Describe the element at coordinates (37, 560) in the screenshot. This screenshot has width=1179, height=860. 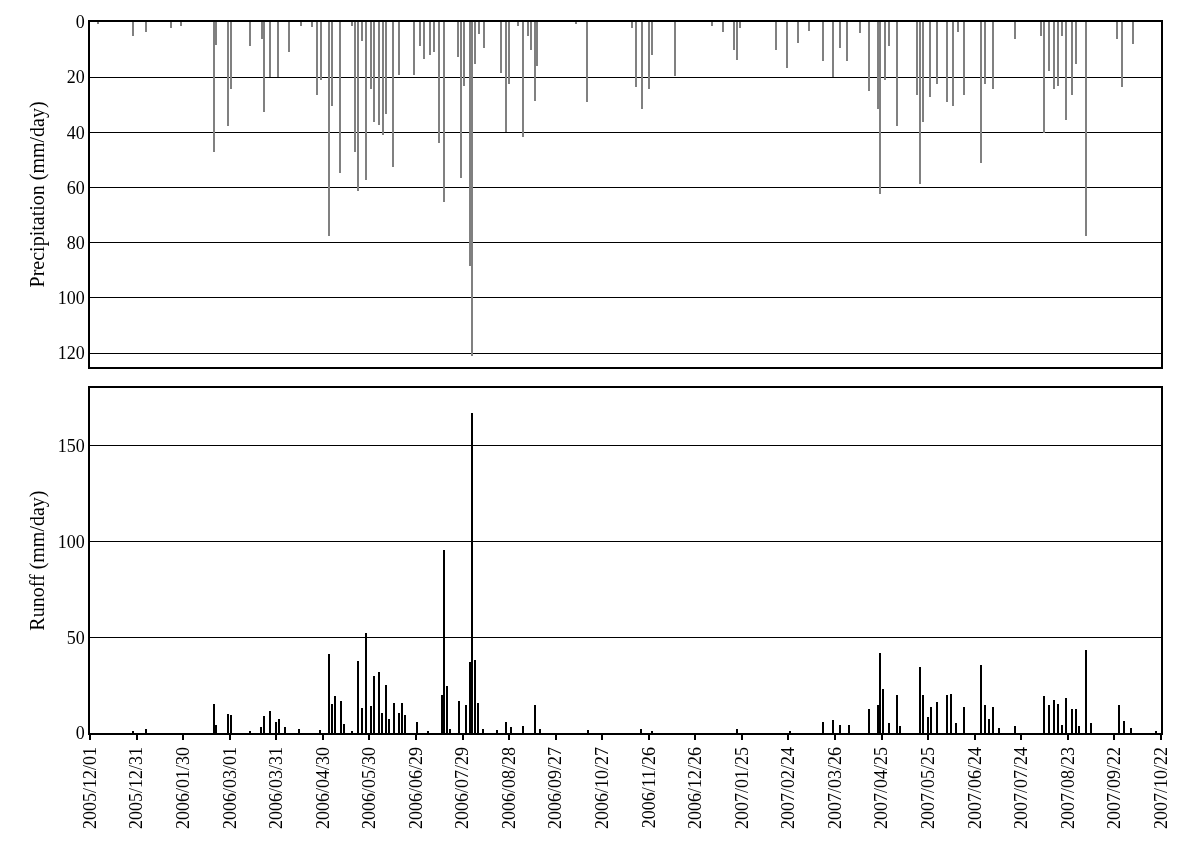
I see `y-axis-title: Runoff (mm/day)` at that location.